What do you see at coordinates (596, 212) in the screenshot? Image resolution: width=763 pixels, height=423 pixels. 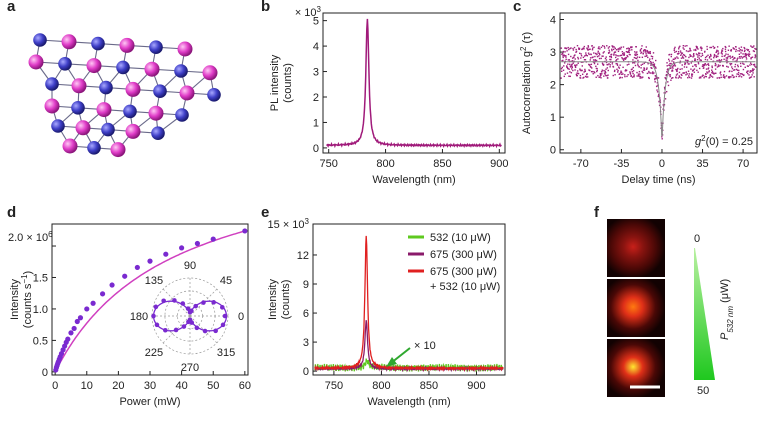 I see `panel-label-f: f` at bounding box center [596, 212].